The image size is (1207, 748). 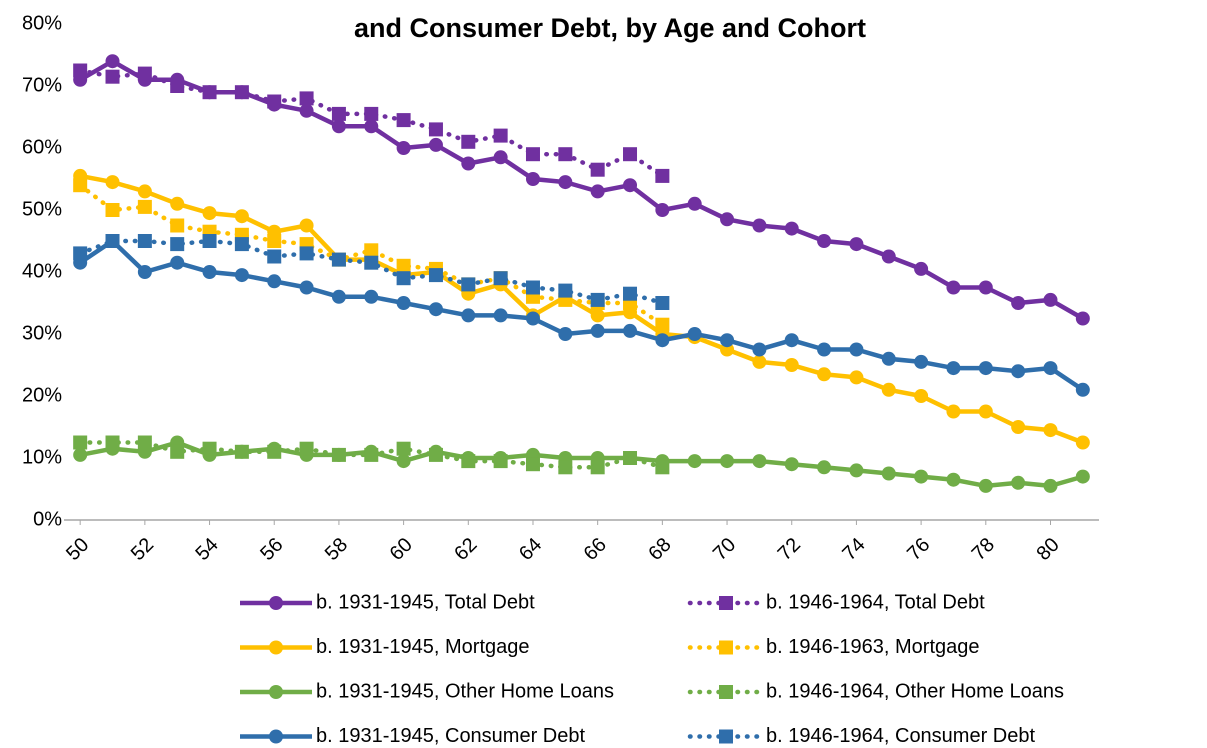 What do you see at coordinates (42, 85) in the screenshot?
I see `y-tick-label: 70%` at bounding box center [42, 85].